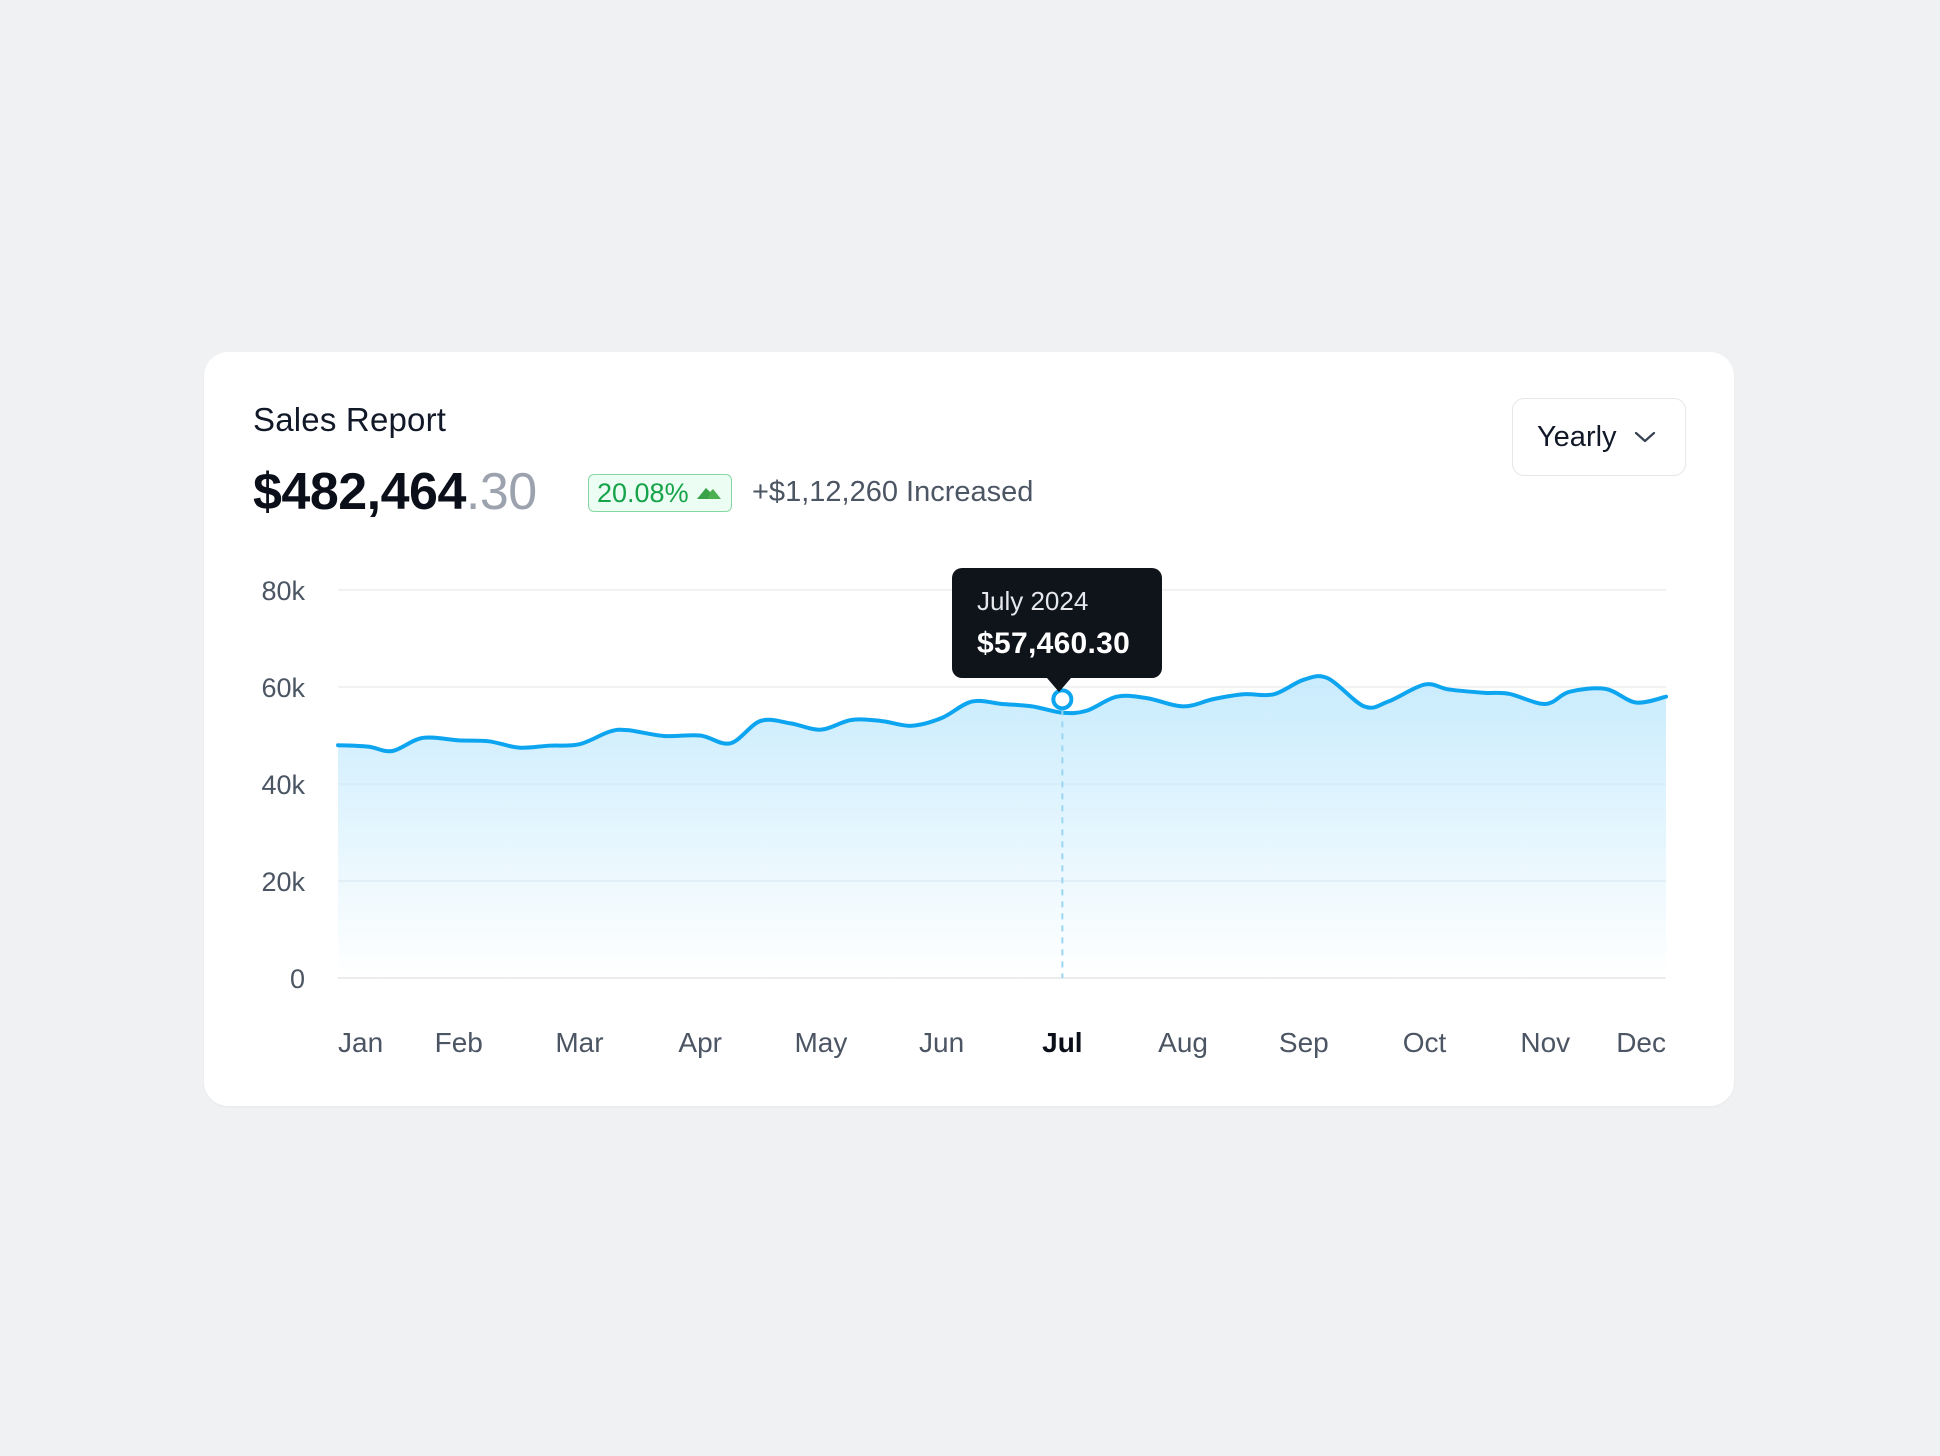 The image size is (1940, 1456). What do you see at coordinates (283, 688) in the screenshot?
I see `y-tick-label: 60k` at bounding box center [283, 688].